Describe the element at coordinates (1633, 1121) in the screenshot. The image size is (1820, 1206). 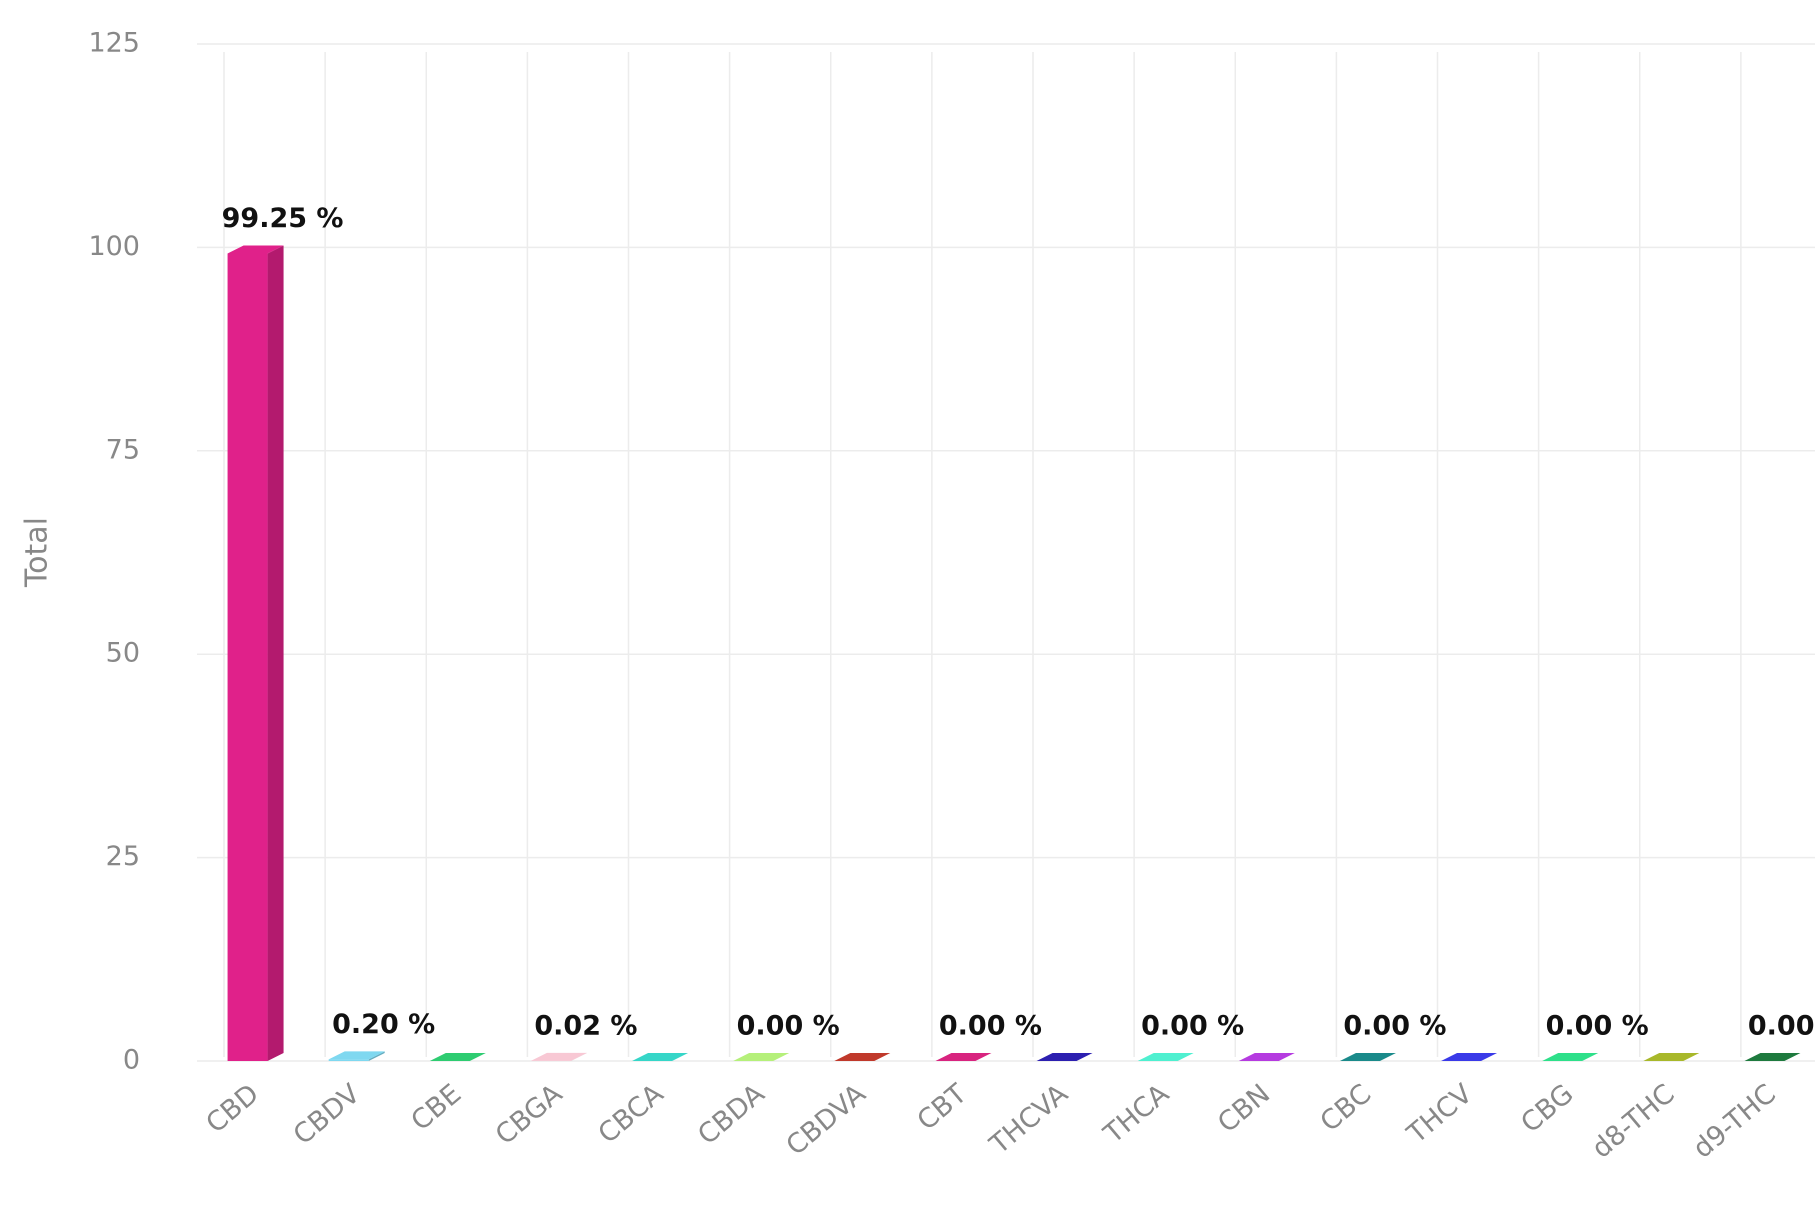
I see `x-tick-label: d8-THC` at that location.